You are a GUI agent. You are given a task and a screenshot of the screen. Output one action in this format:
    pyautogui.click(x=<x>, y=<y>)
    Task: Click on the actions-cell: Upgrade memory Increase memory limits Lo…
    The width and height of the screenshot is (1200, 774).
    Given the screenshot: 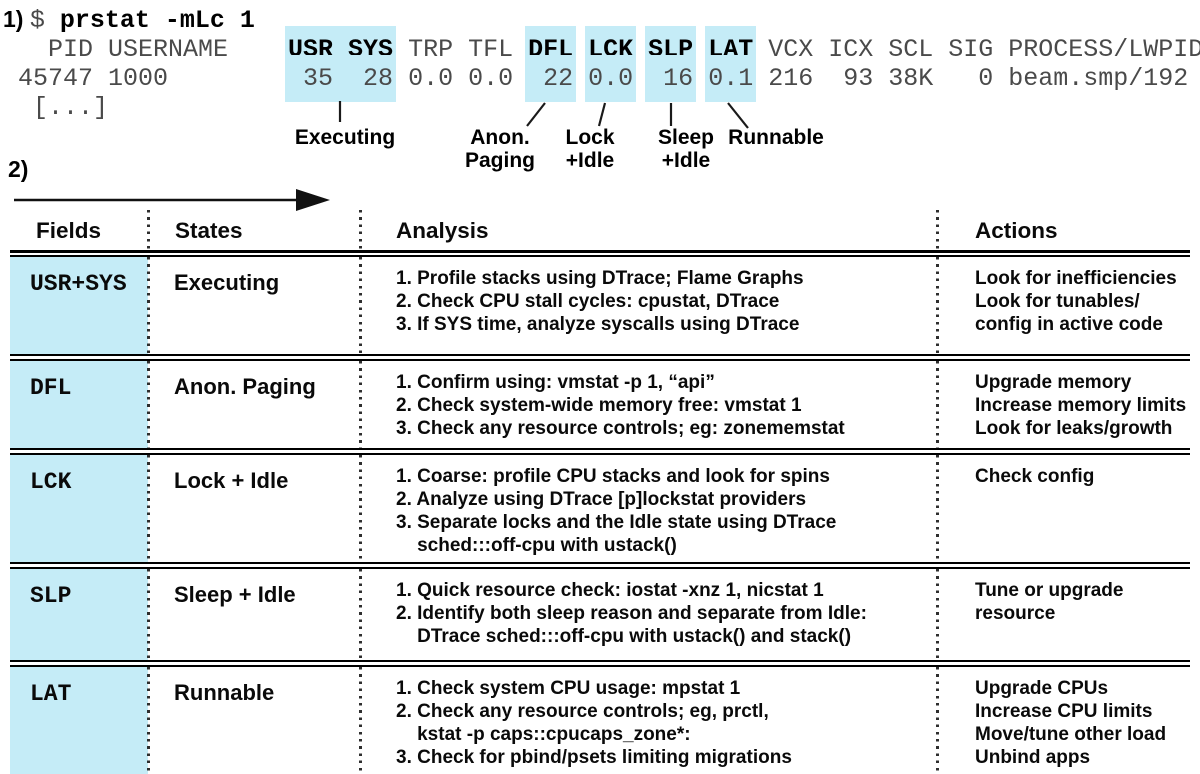 What is the action you would take?
    pyautogui.click(x=1081, y=405)
    